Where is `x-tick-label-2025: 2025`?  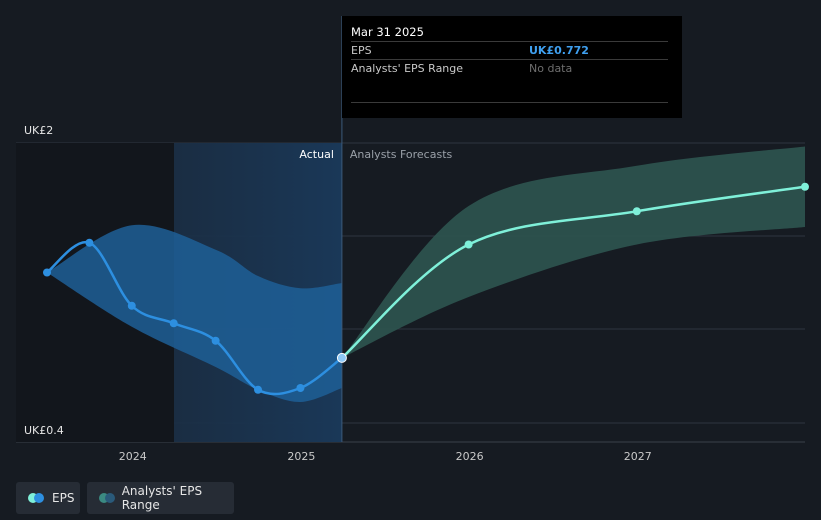 x-tick-label-2025: 2025 is located at coordinates (301, 456).